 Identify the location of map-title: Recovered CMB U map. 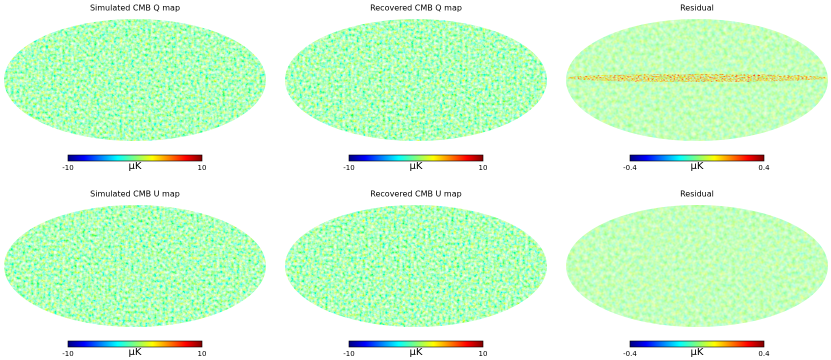
(415, 194).